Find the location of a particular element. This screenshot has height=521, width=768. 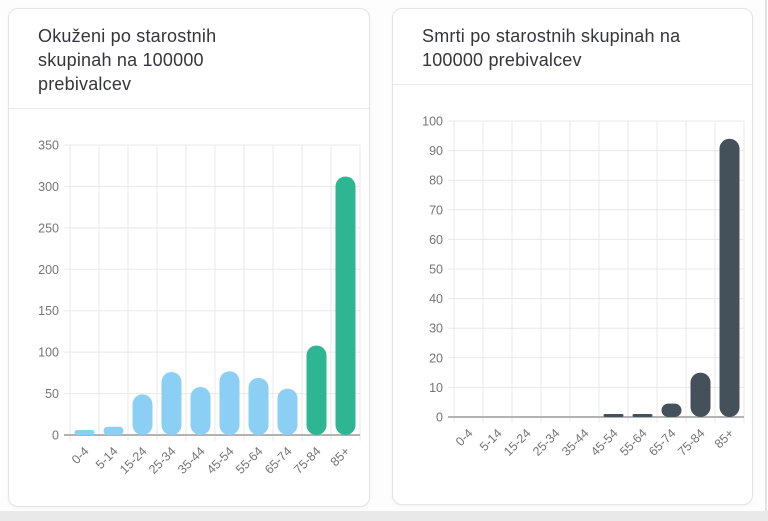

y-tick-label: 150 is located at coordinates (48, 311).